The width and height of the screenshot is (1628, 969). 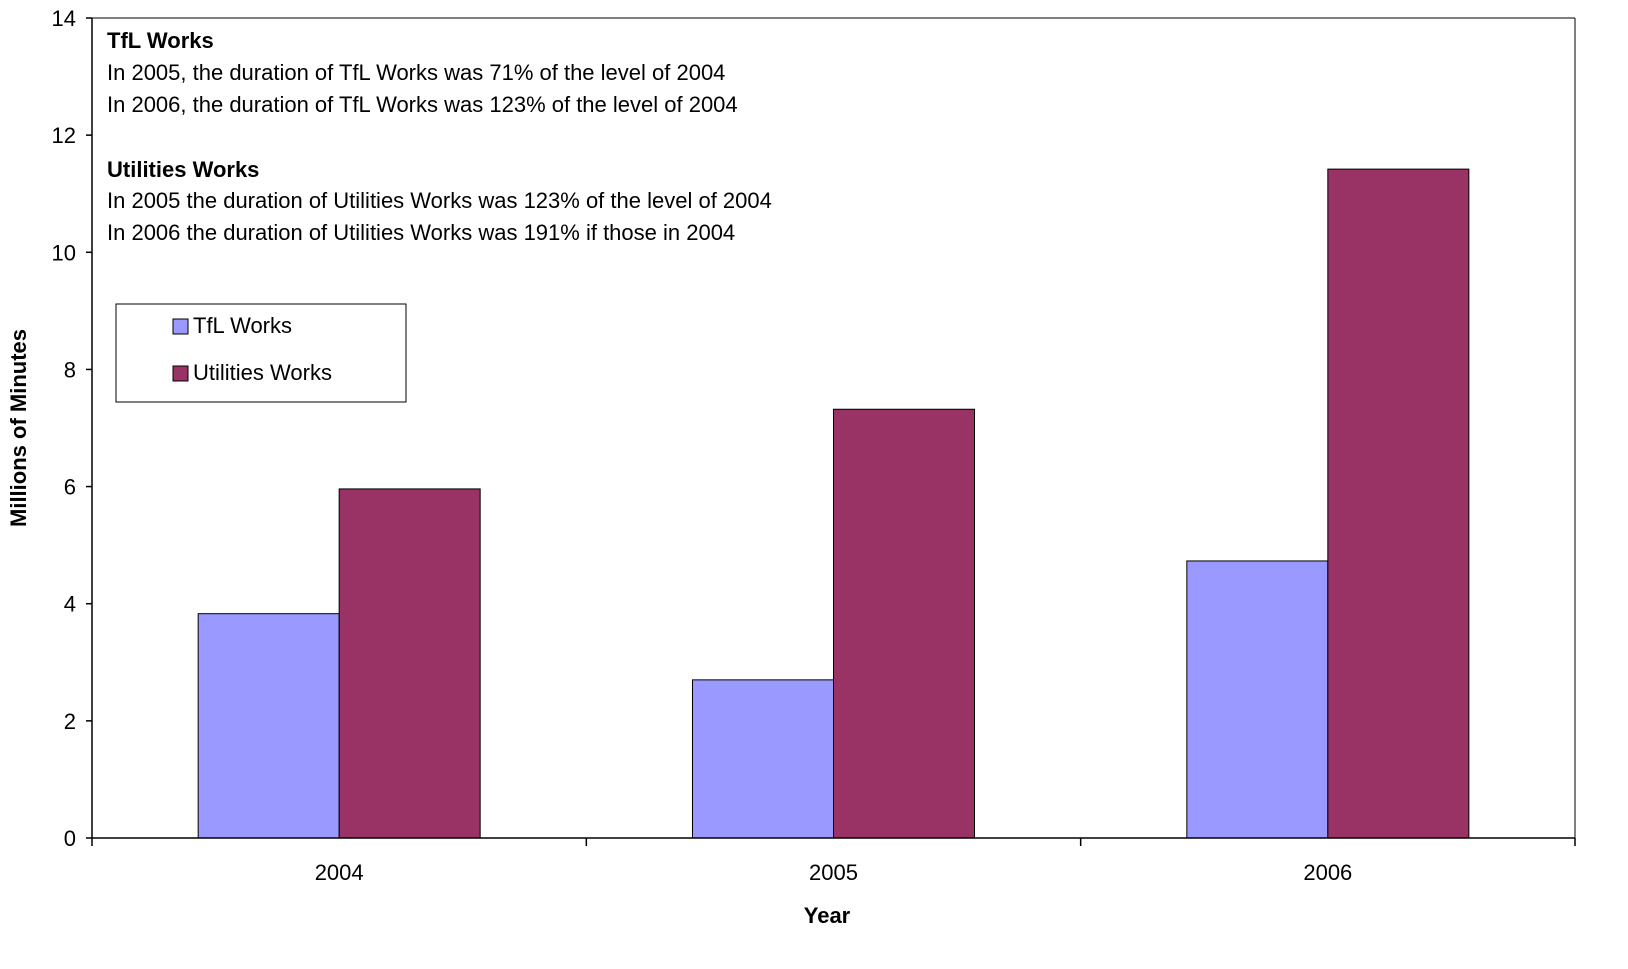 I want to click on bar-tfl-2006, so click(x=1257, y=699).